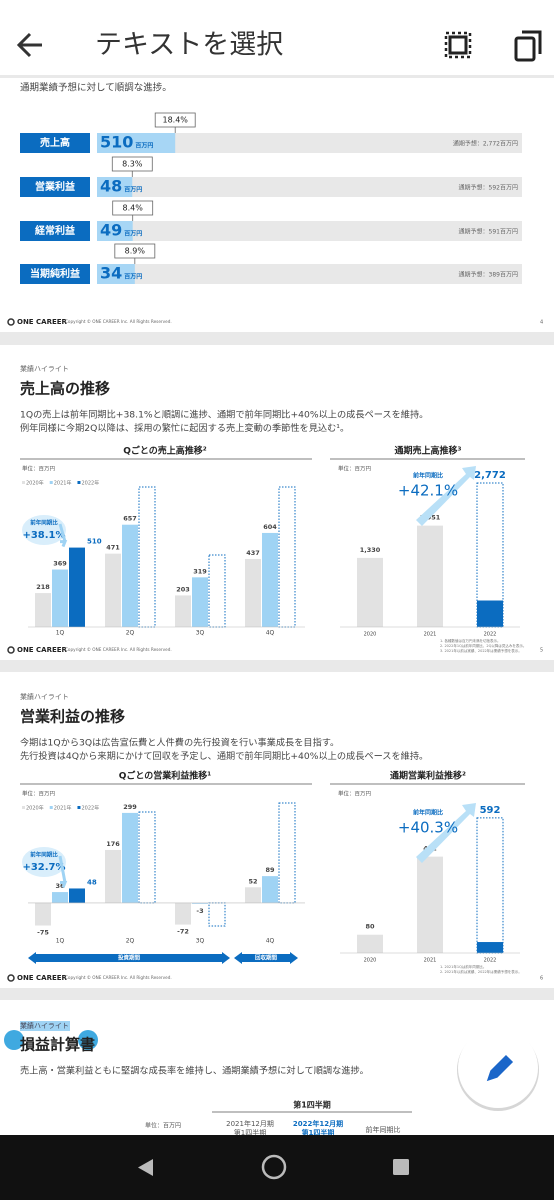 The image size is (554, 1200). I want to click on category-label: 業績ハイライト, so click(44, 696).